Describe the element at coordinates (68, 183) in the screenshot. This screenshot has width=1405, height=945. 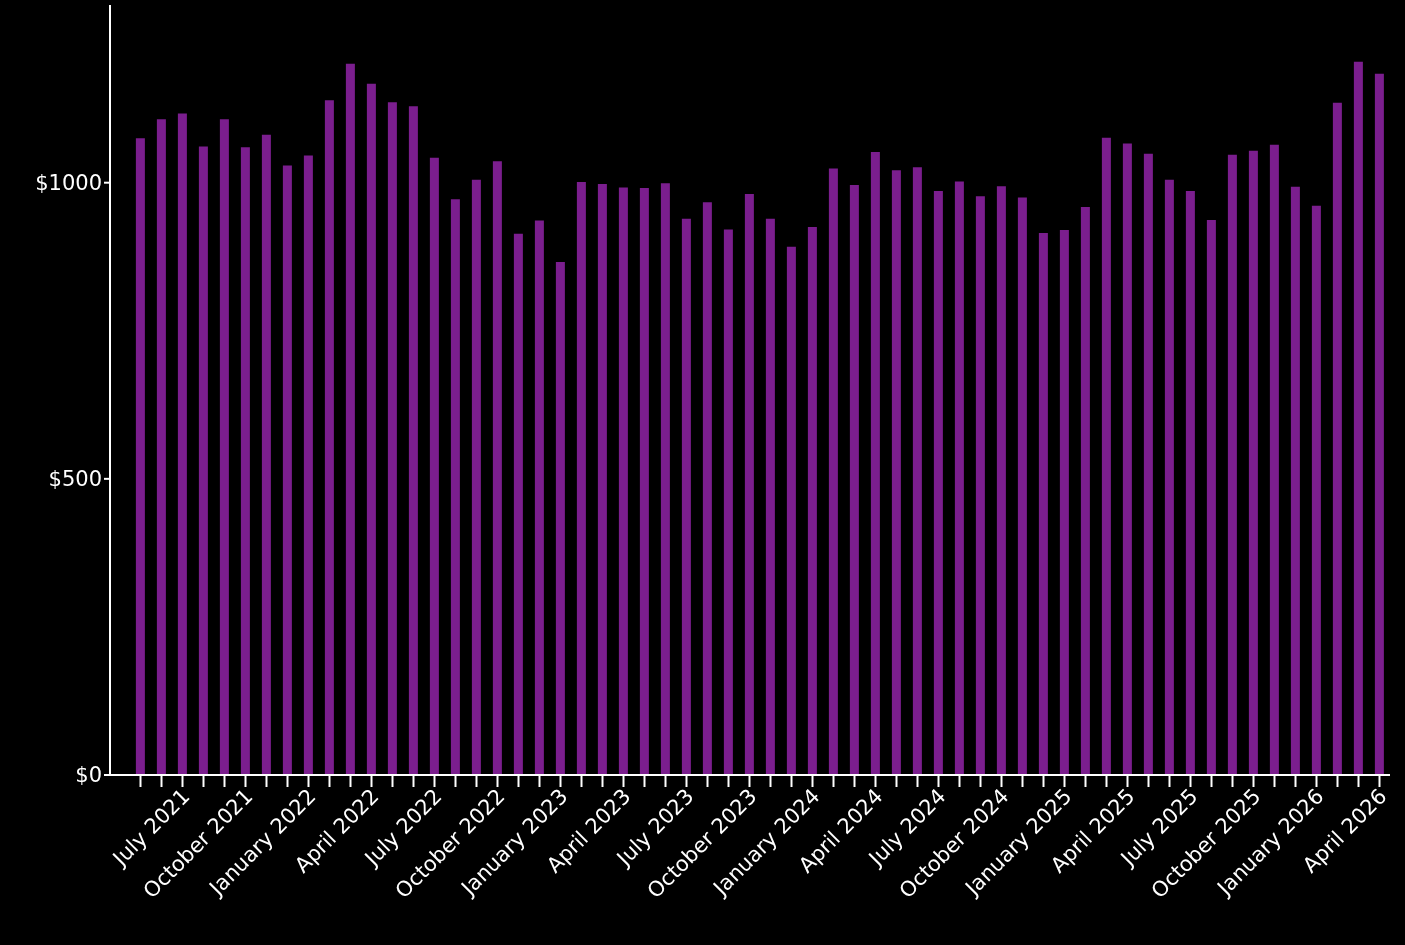
I see `y-tick-label: $1000` at that location.